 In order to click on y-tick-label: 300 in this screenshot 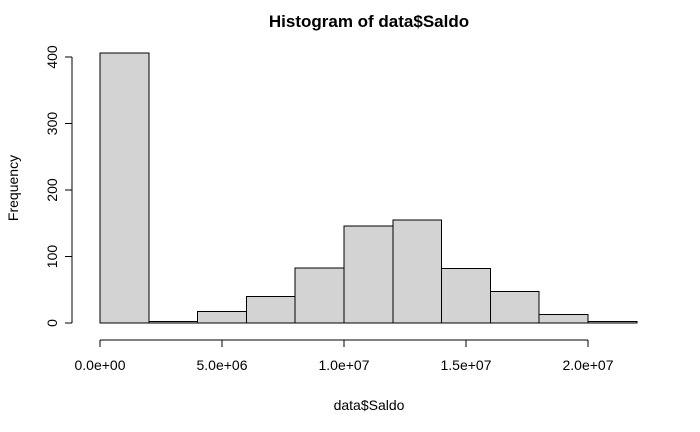, I will do `click(52, 124)`.